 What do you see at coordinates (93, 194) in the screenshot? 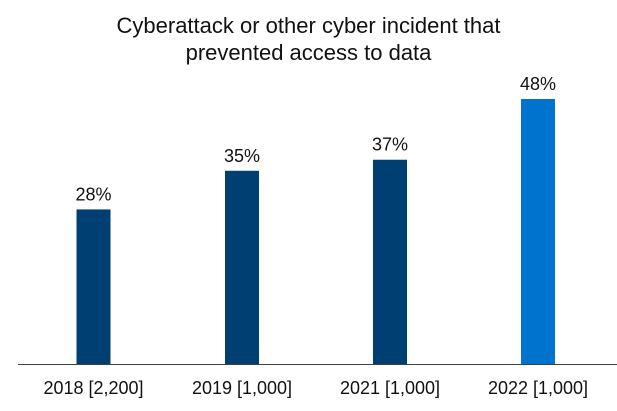
I see `data-label-1: 28%` at bounding box center [93, 194].